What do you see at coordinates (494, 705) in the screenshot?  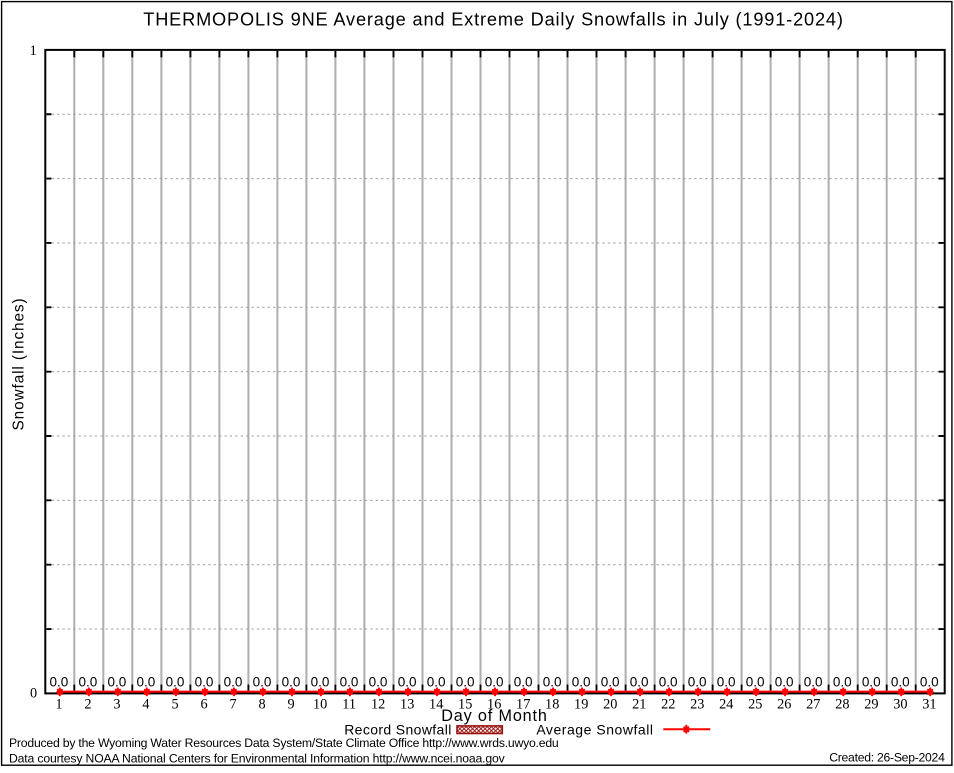 I see `svg-text: 16` at bounding box center [494, 705].